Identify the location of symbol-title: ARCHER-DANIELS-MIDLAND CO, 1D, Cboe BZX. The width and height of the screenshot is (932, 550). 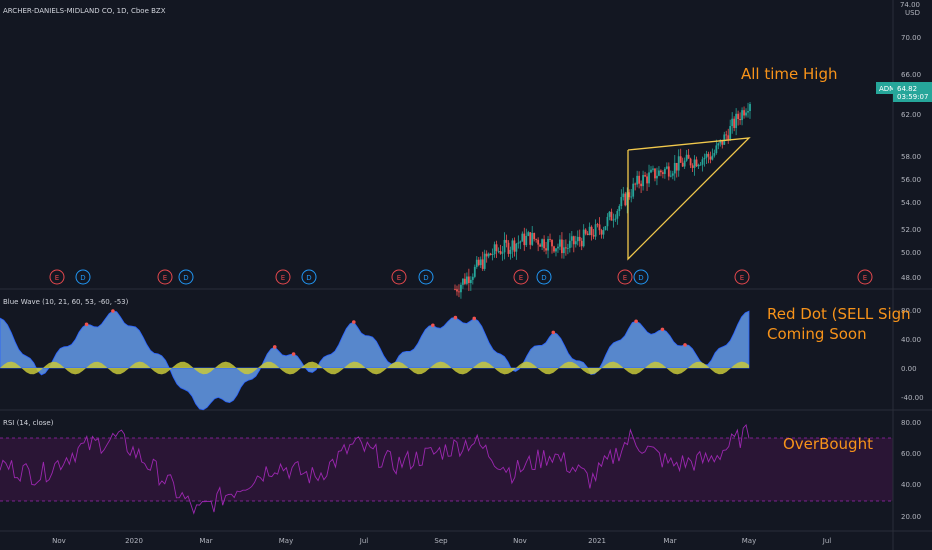
(84, 11).